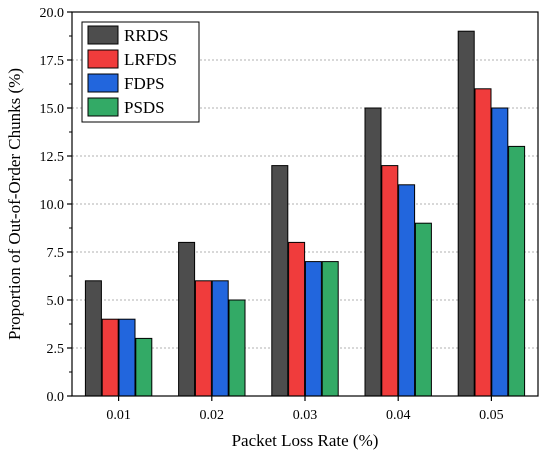 The width and height of the screenshot is (550, 455). What do you see at coordinates (491, 415) in the screenshot?
I see `x-tick-label: 0.05` at bounding box center [491, 415].